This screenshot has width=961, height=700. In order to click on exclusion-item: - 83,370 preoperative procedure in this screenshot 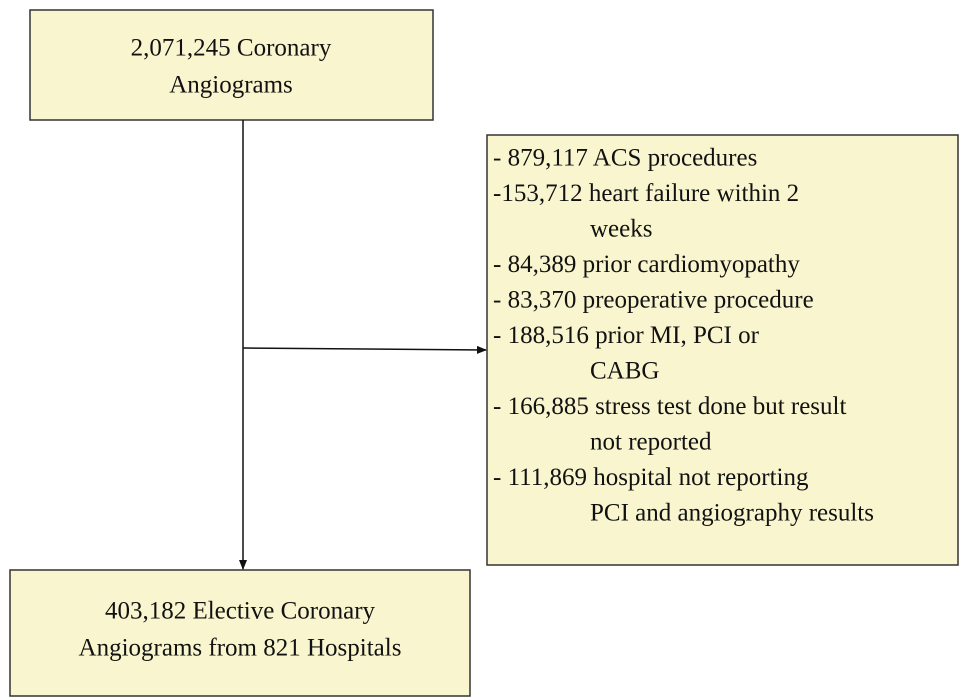, I will do `click(653, 300)`.